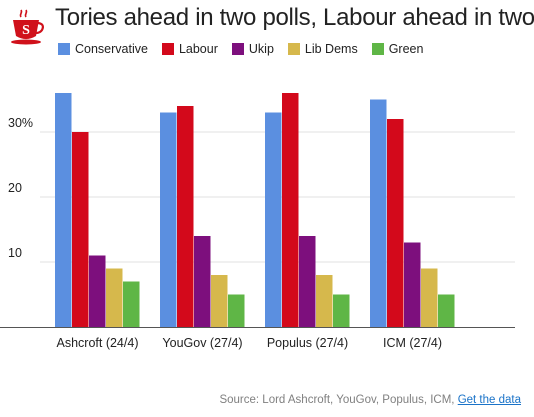 The image size is (534, 417). Describe the element at coordinates (261, 49) in the screenshot. I see `legend-label: Ukip` at that location.